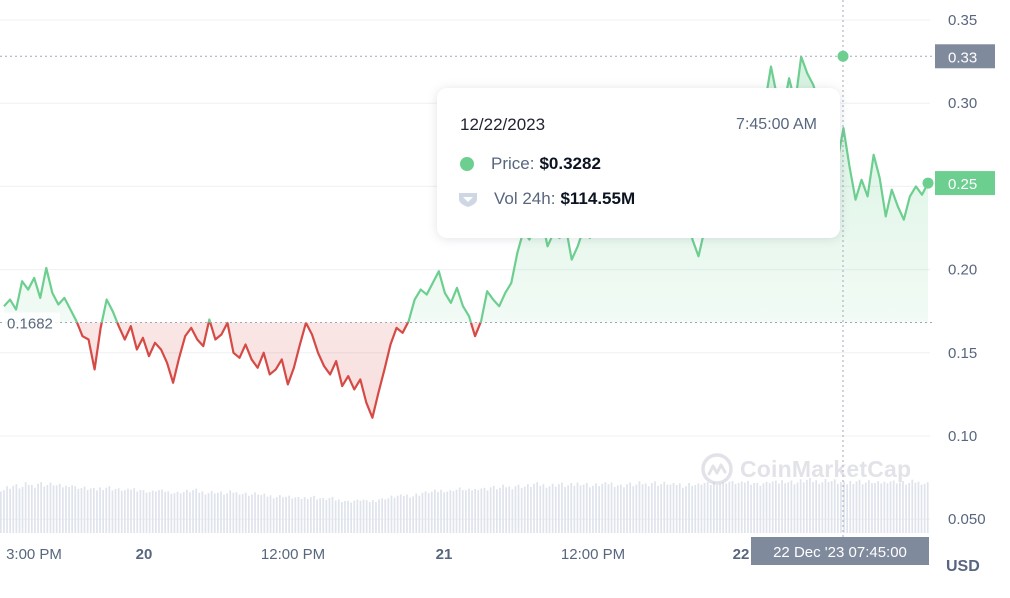 Image resolution: width=1010 pixels, height=598 pixels. I want to click on y-axis: 0.35 0.30 0.25 0.20 0.15 0.10 0.050, so click(967, 270).